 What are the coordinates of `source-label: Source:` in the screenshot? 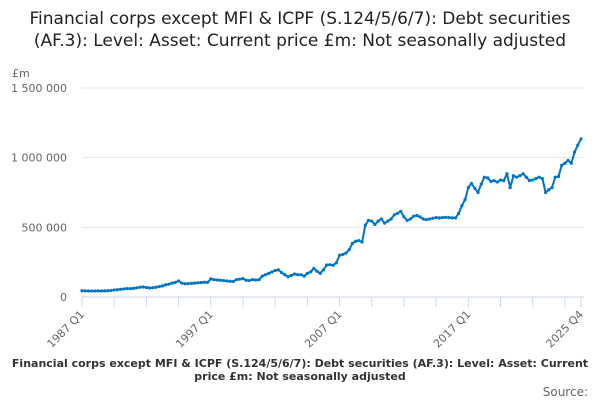 It's located at (565, 392).